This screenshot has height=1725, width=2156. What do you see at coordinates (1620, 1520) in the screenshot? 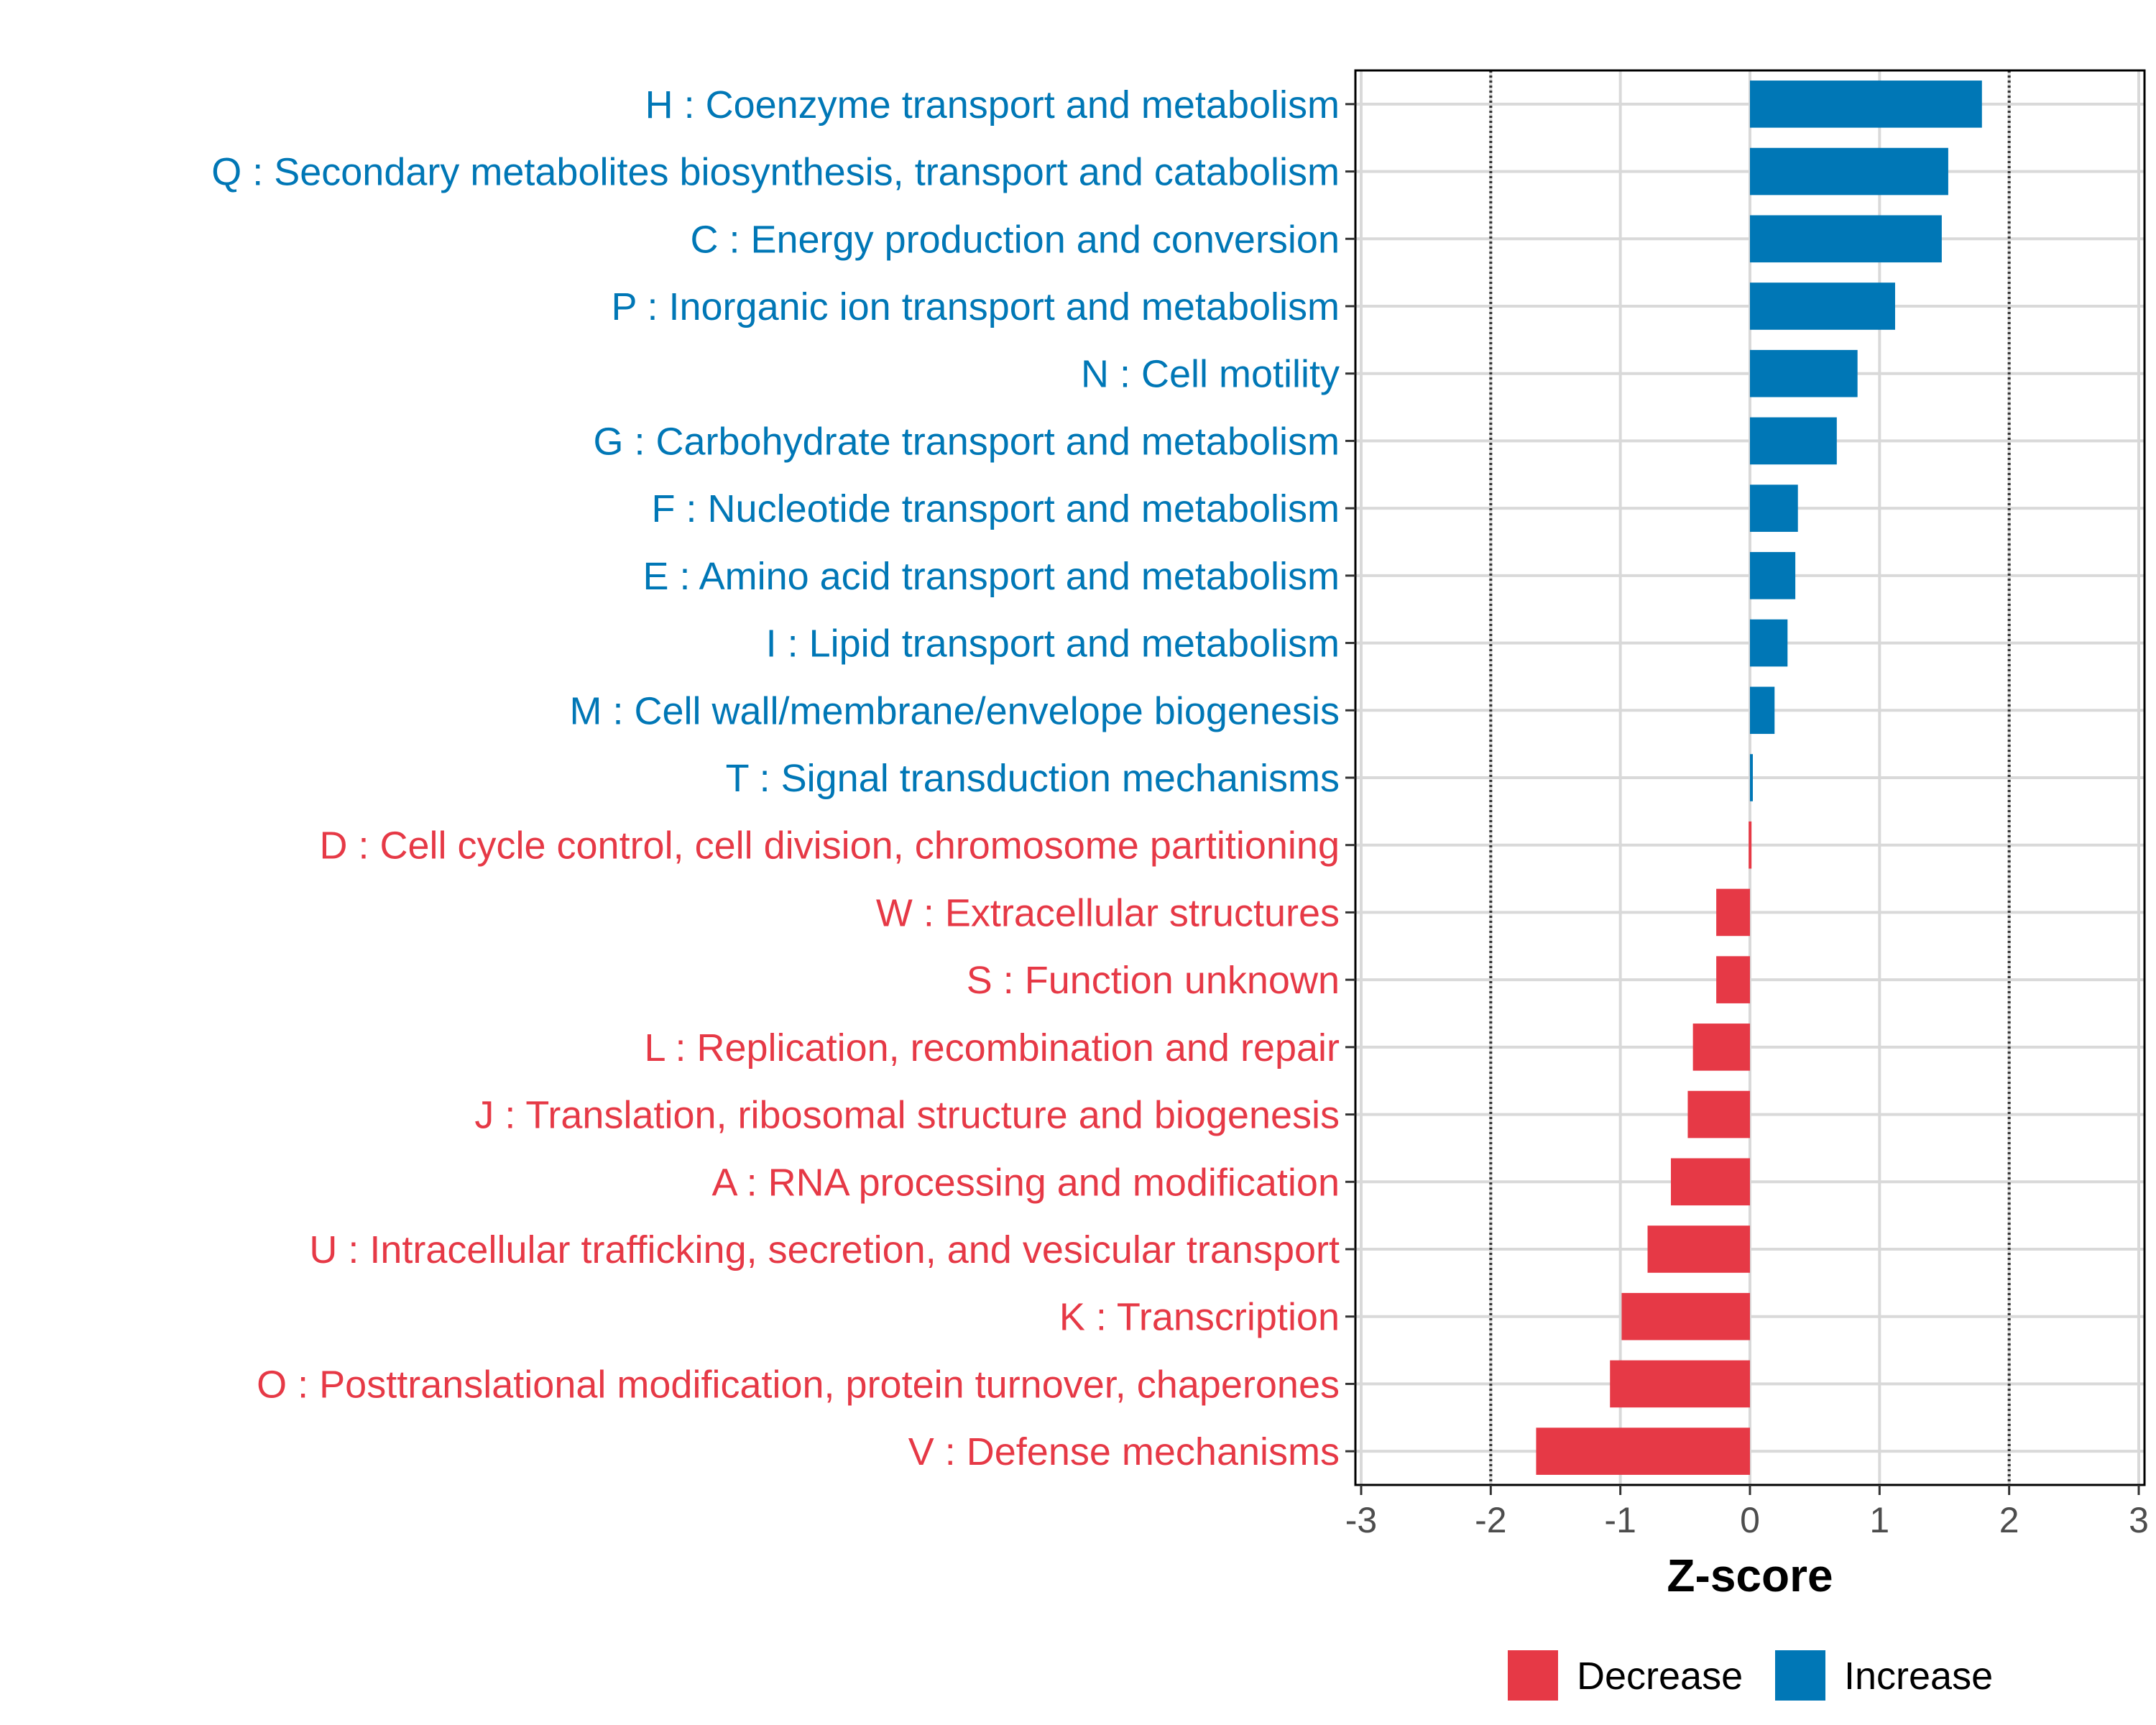
I see `x-tick-label: -1` at bounding box center [1620, 1520].